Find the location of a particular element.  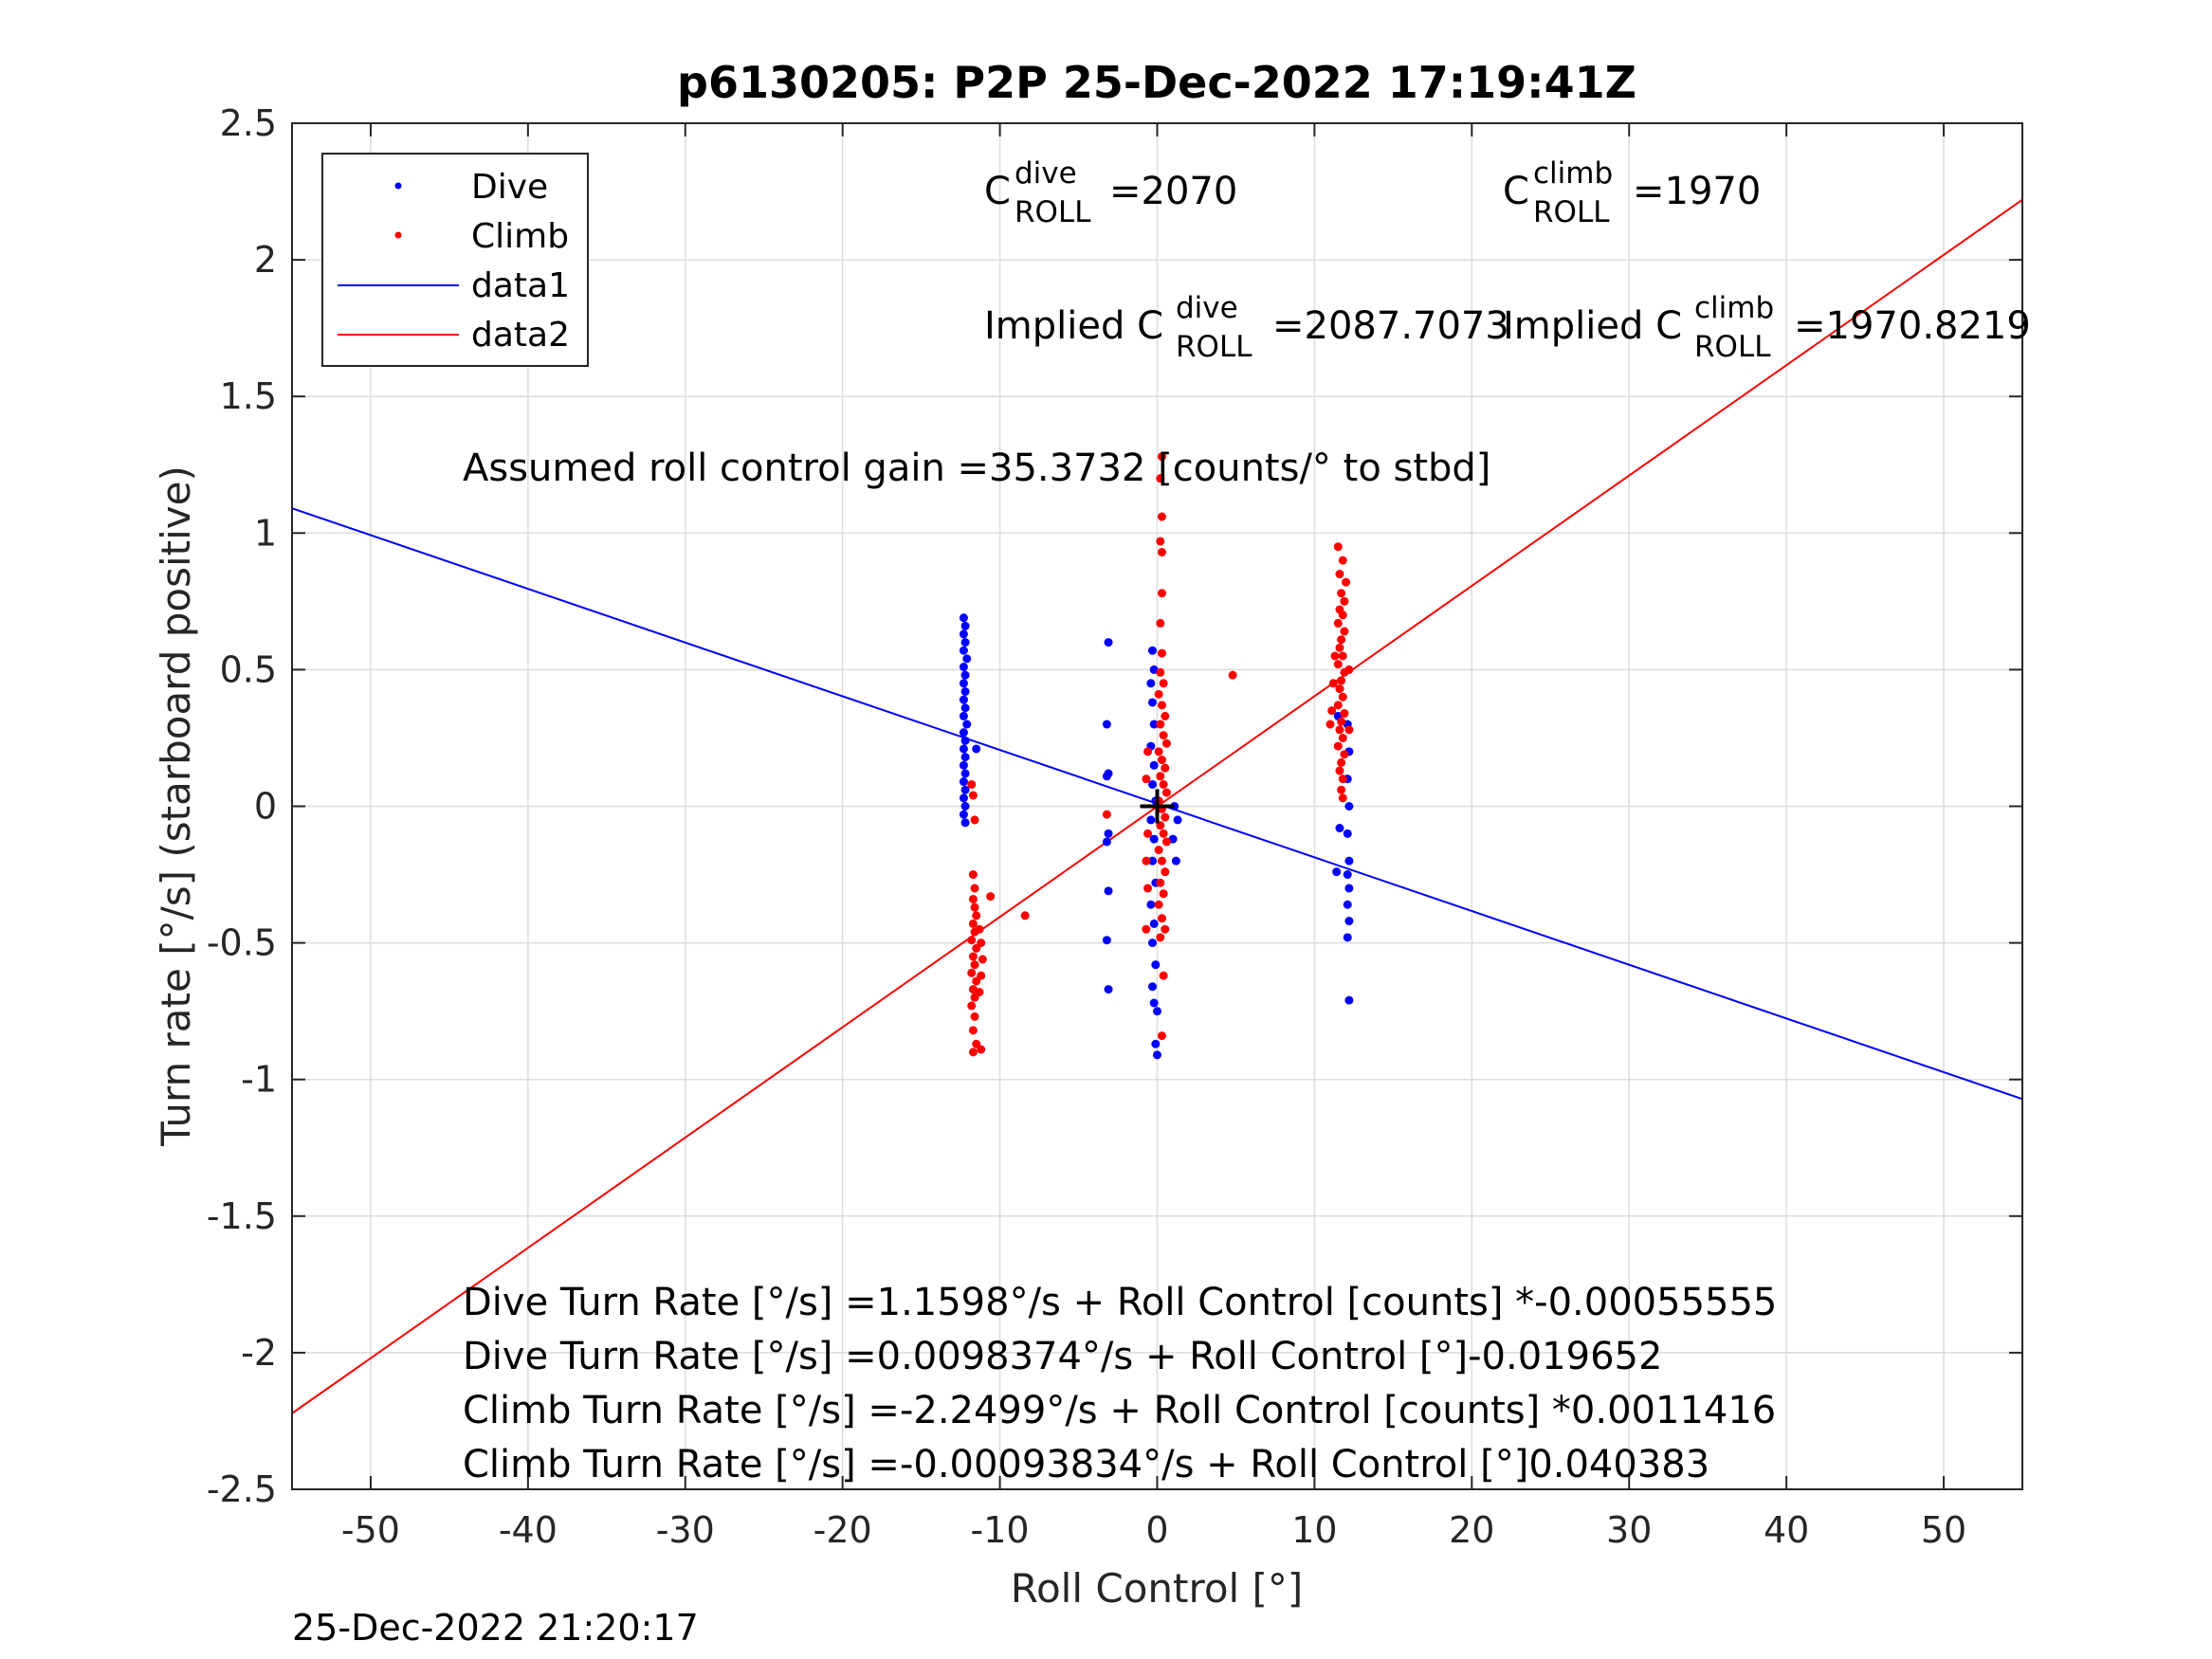

data-points is located at coordinates (1156, 756).